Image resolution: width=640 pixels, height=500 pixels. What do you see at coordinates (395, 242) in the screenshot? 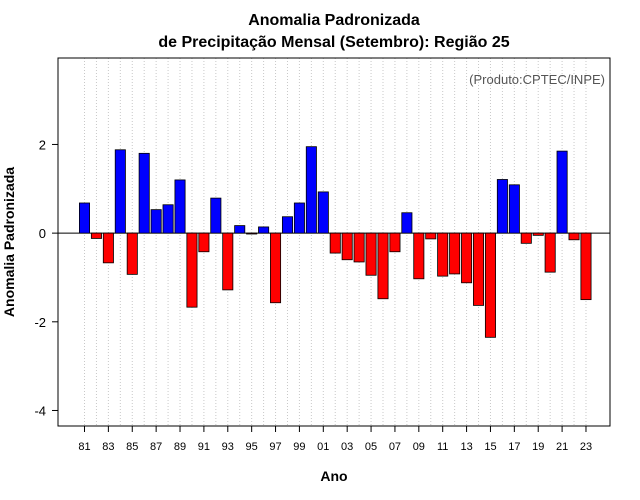
I see `bar-2007` at bounding box center [395, 242].